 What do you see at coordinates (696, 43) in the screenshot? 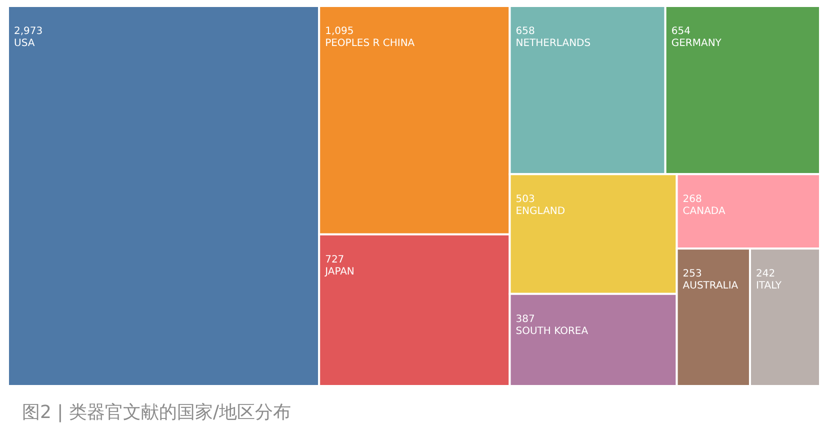
I see `category-label: GERMANY` at bounding box center [696, 43].